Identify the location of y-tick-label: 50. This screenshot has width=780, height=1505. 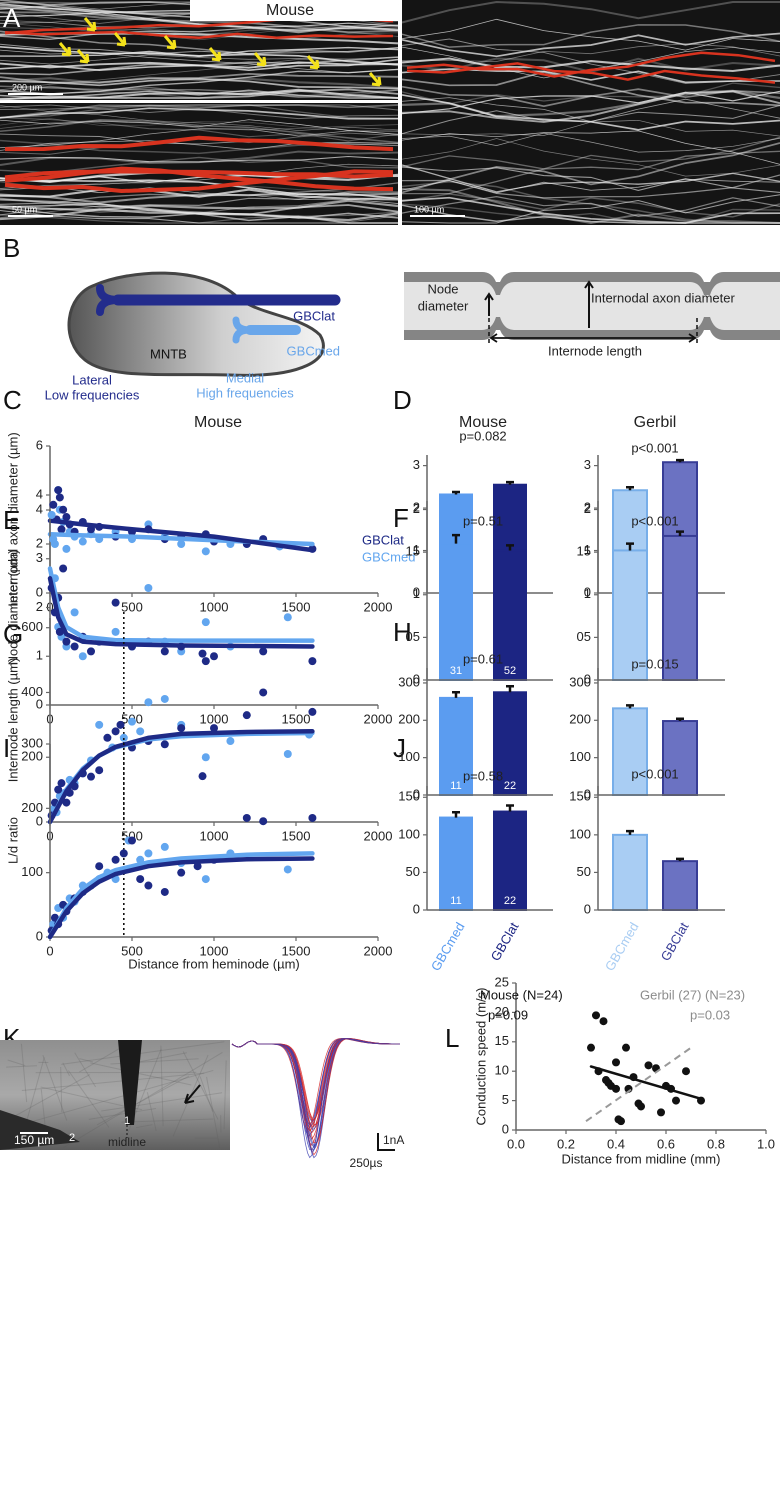
(584, 871).